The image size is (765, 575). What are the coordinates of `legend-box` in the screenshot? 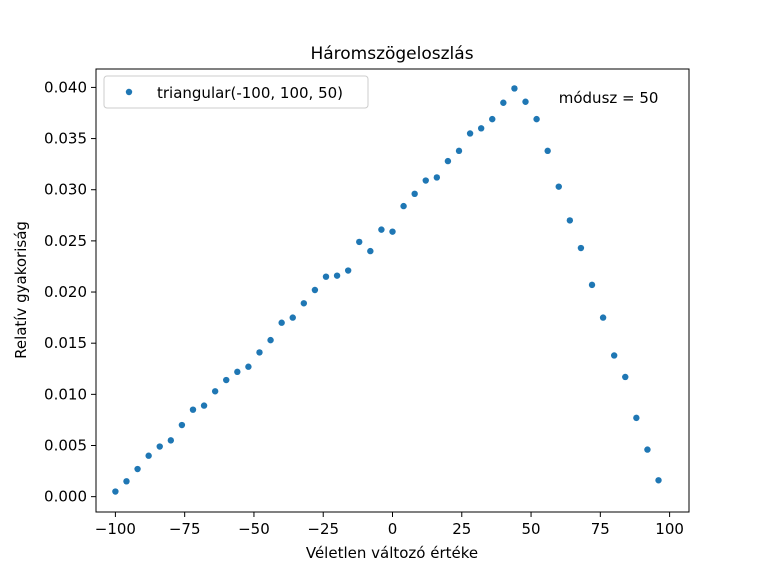 It's located at (236, 92).